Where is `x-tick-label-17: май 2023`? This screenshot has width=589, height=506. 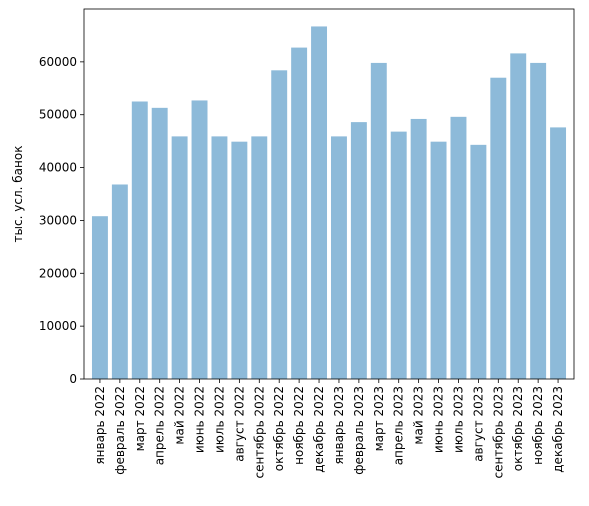
x-tick-label-17: май 2023 is located at coordinates (419, 415).